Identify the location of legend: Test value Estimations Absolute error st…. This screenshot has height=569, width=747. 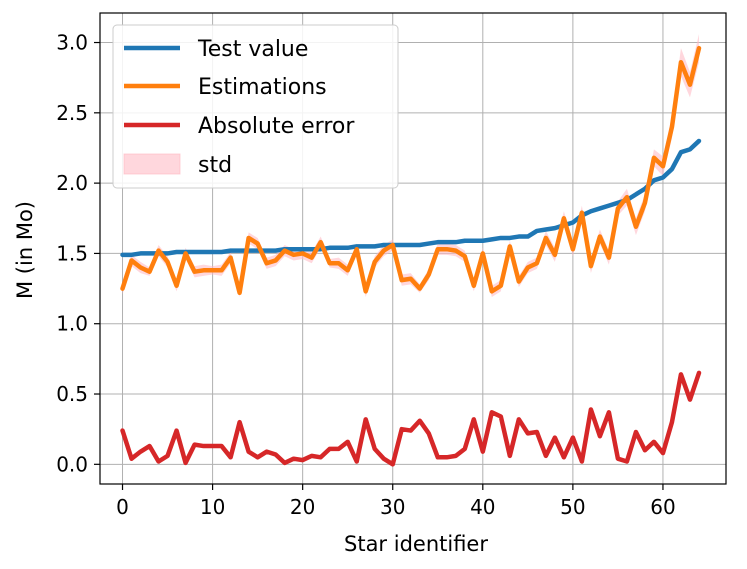
(255, 106).